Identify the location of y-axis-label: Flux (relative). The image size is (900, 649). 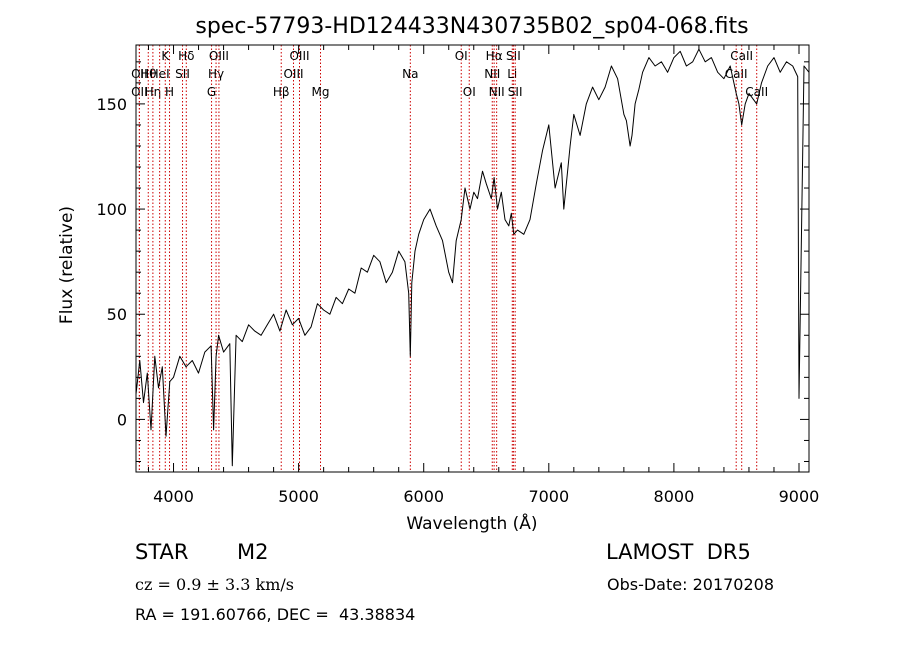
(67, 265).